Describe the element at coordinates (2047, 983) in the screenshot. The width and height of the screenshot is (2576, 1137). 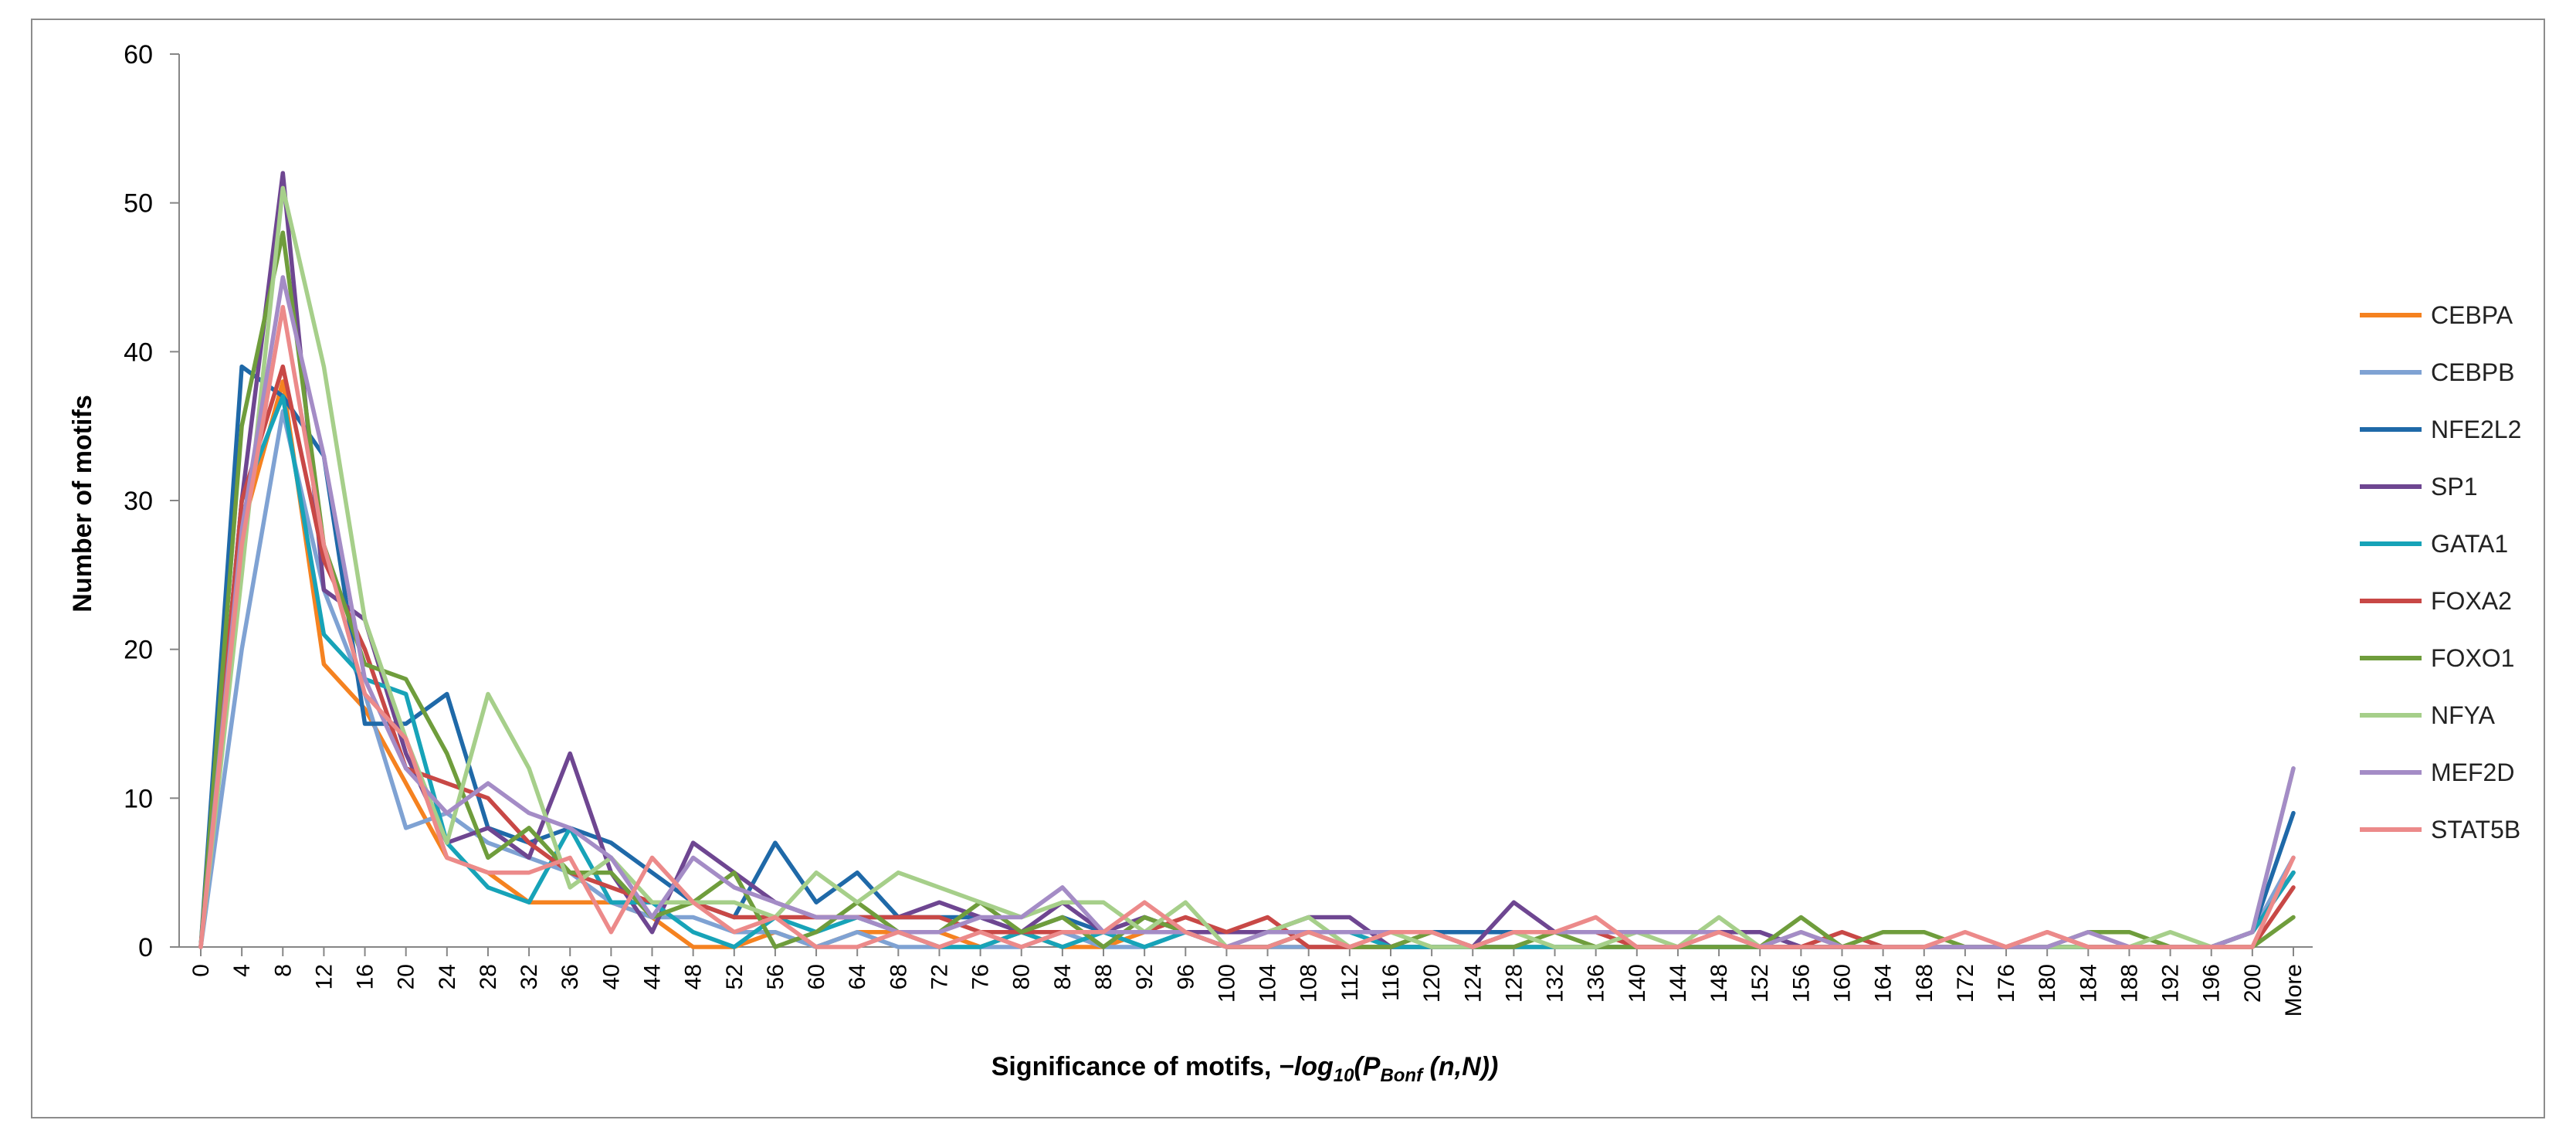
I see `x-tick-label: 180` at that location.